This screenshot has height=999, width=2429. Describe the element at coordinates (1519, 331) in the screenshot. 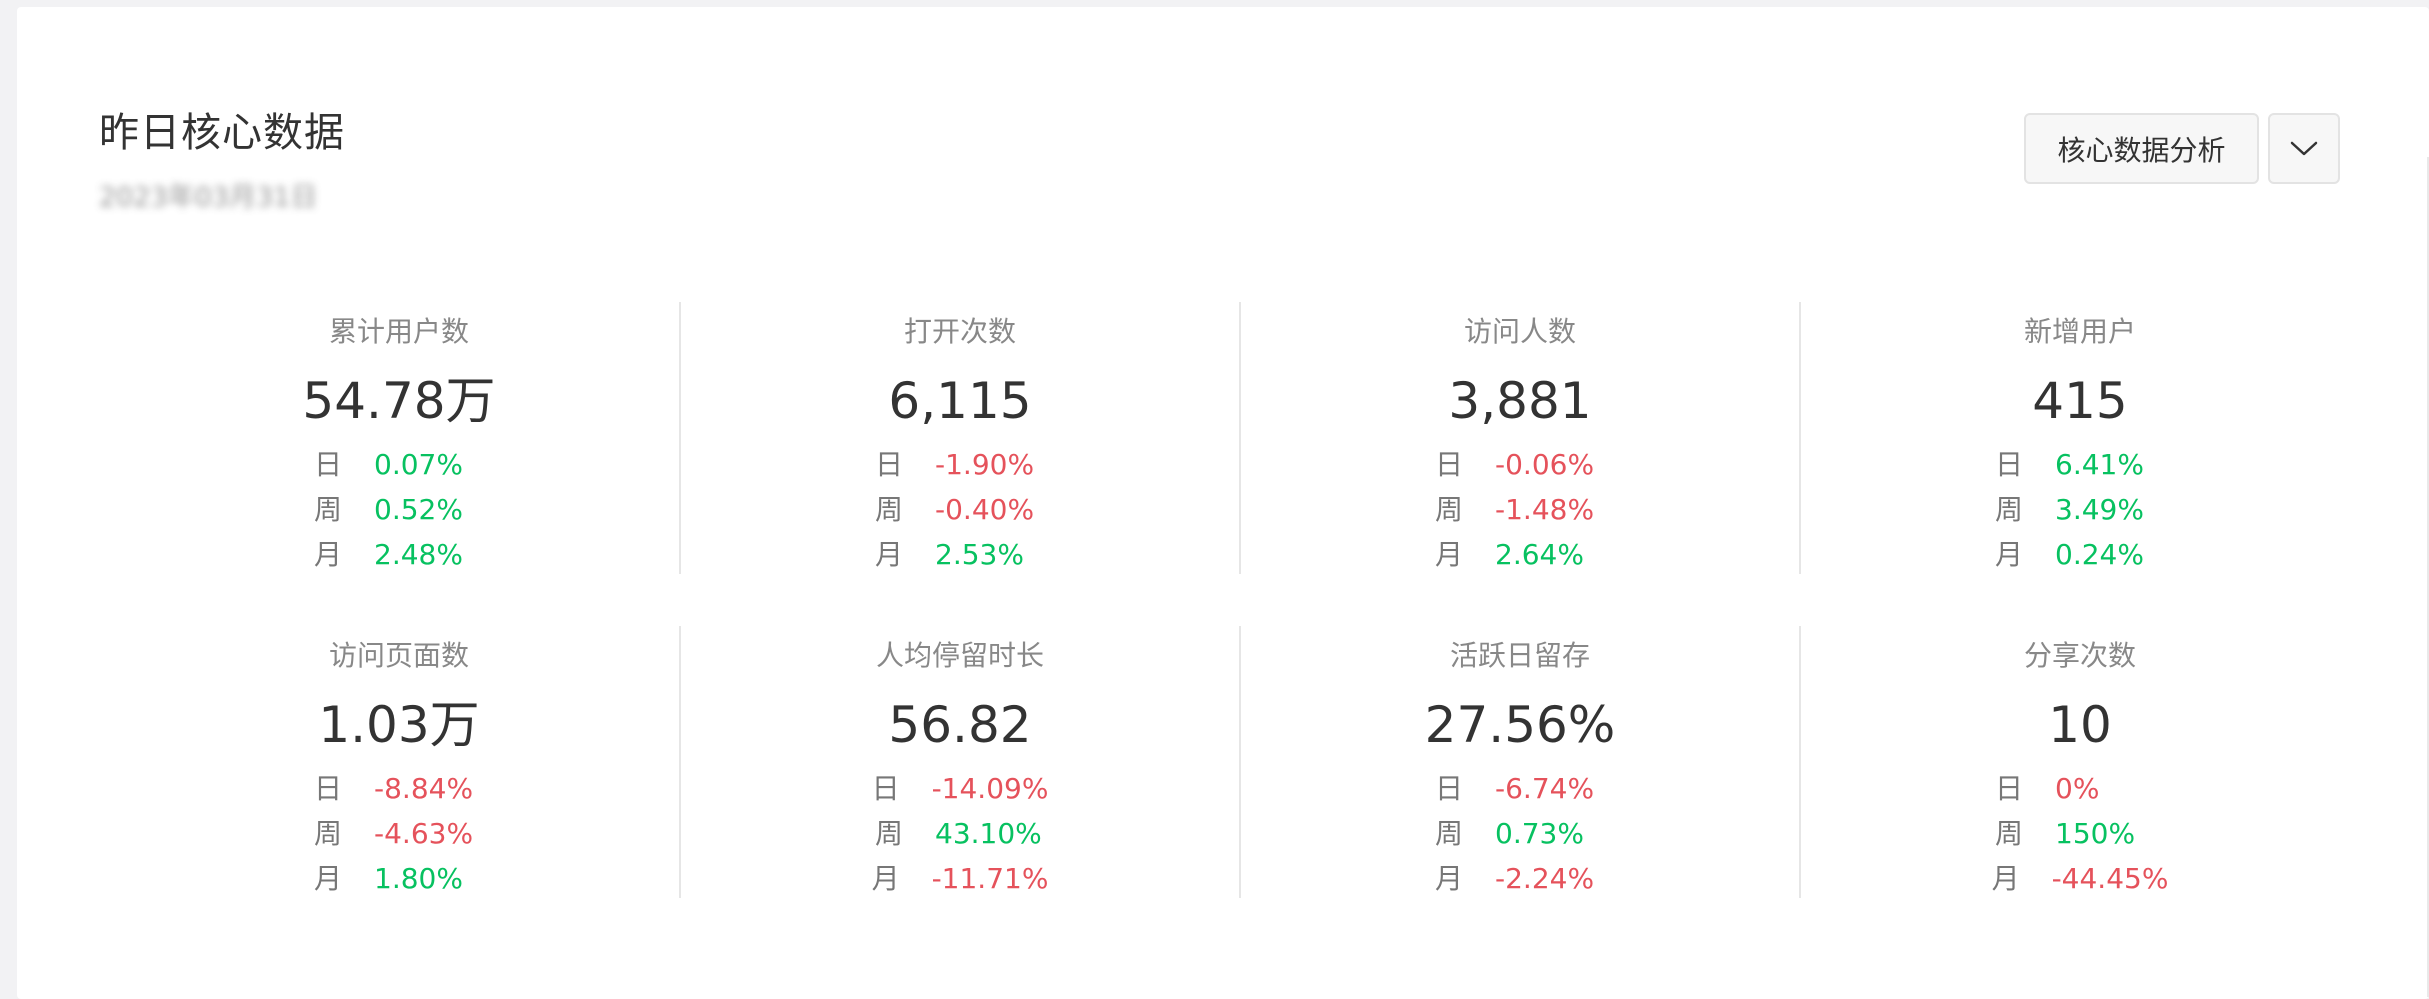

I see `metric-label: 访问人数` at that location.